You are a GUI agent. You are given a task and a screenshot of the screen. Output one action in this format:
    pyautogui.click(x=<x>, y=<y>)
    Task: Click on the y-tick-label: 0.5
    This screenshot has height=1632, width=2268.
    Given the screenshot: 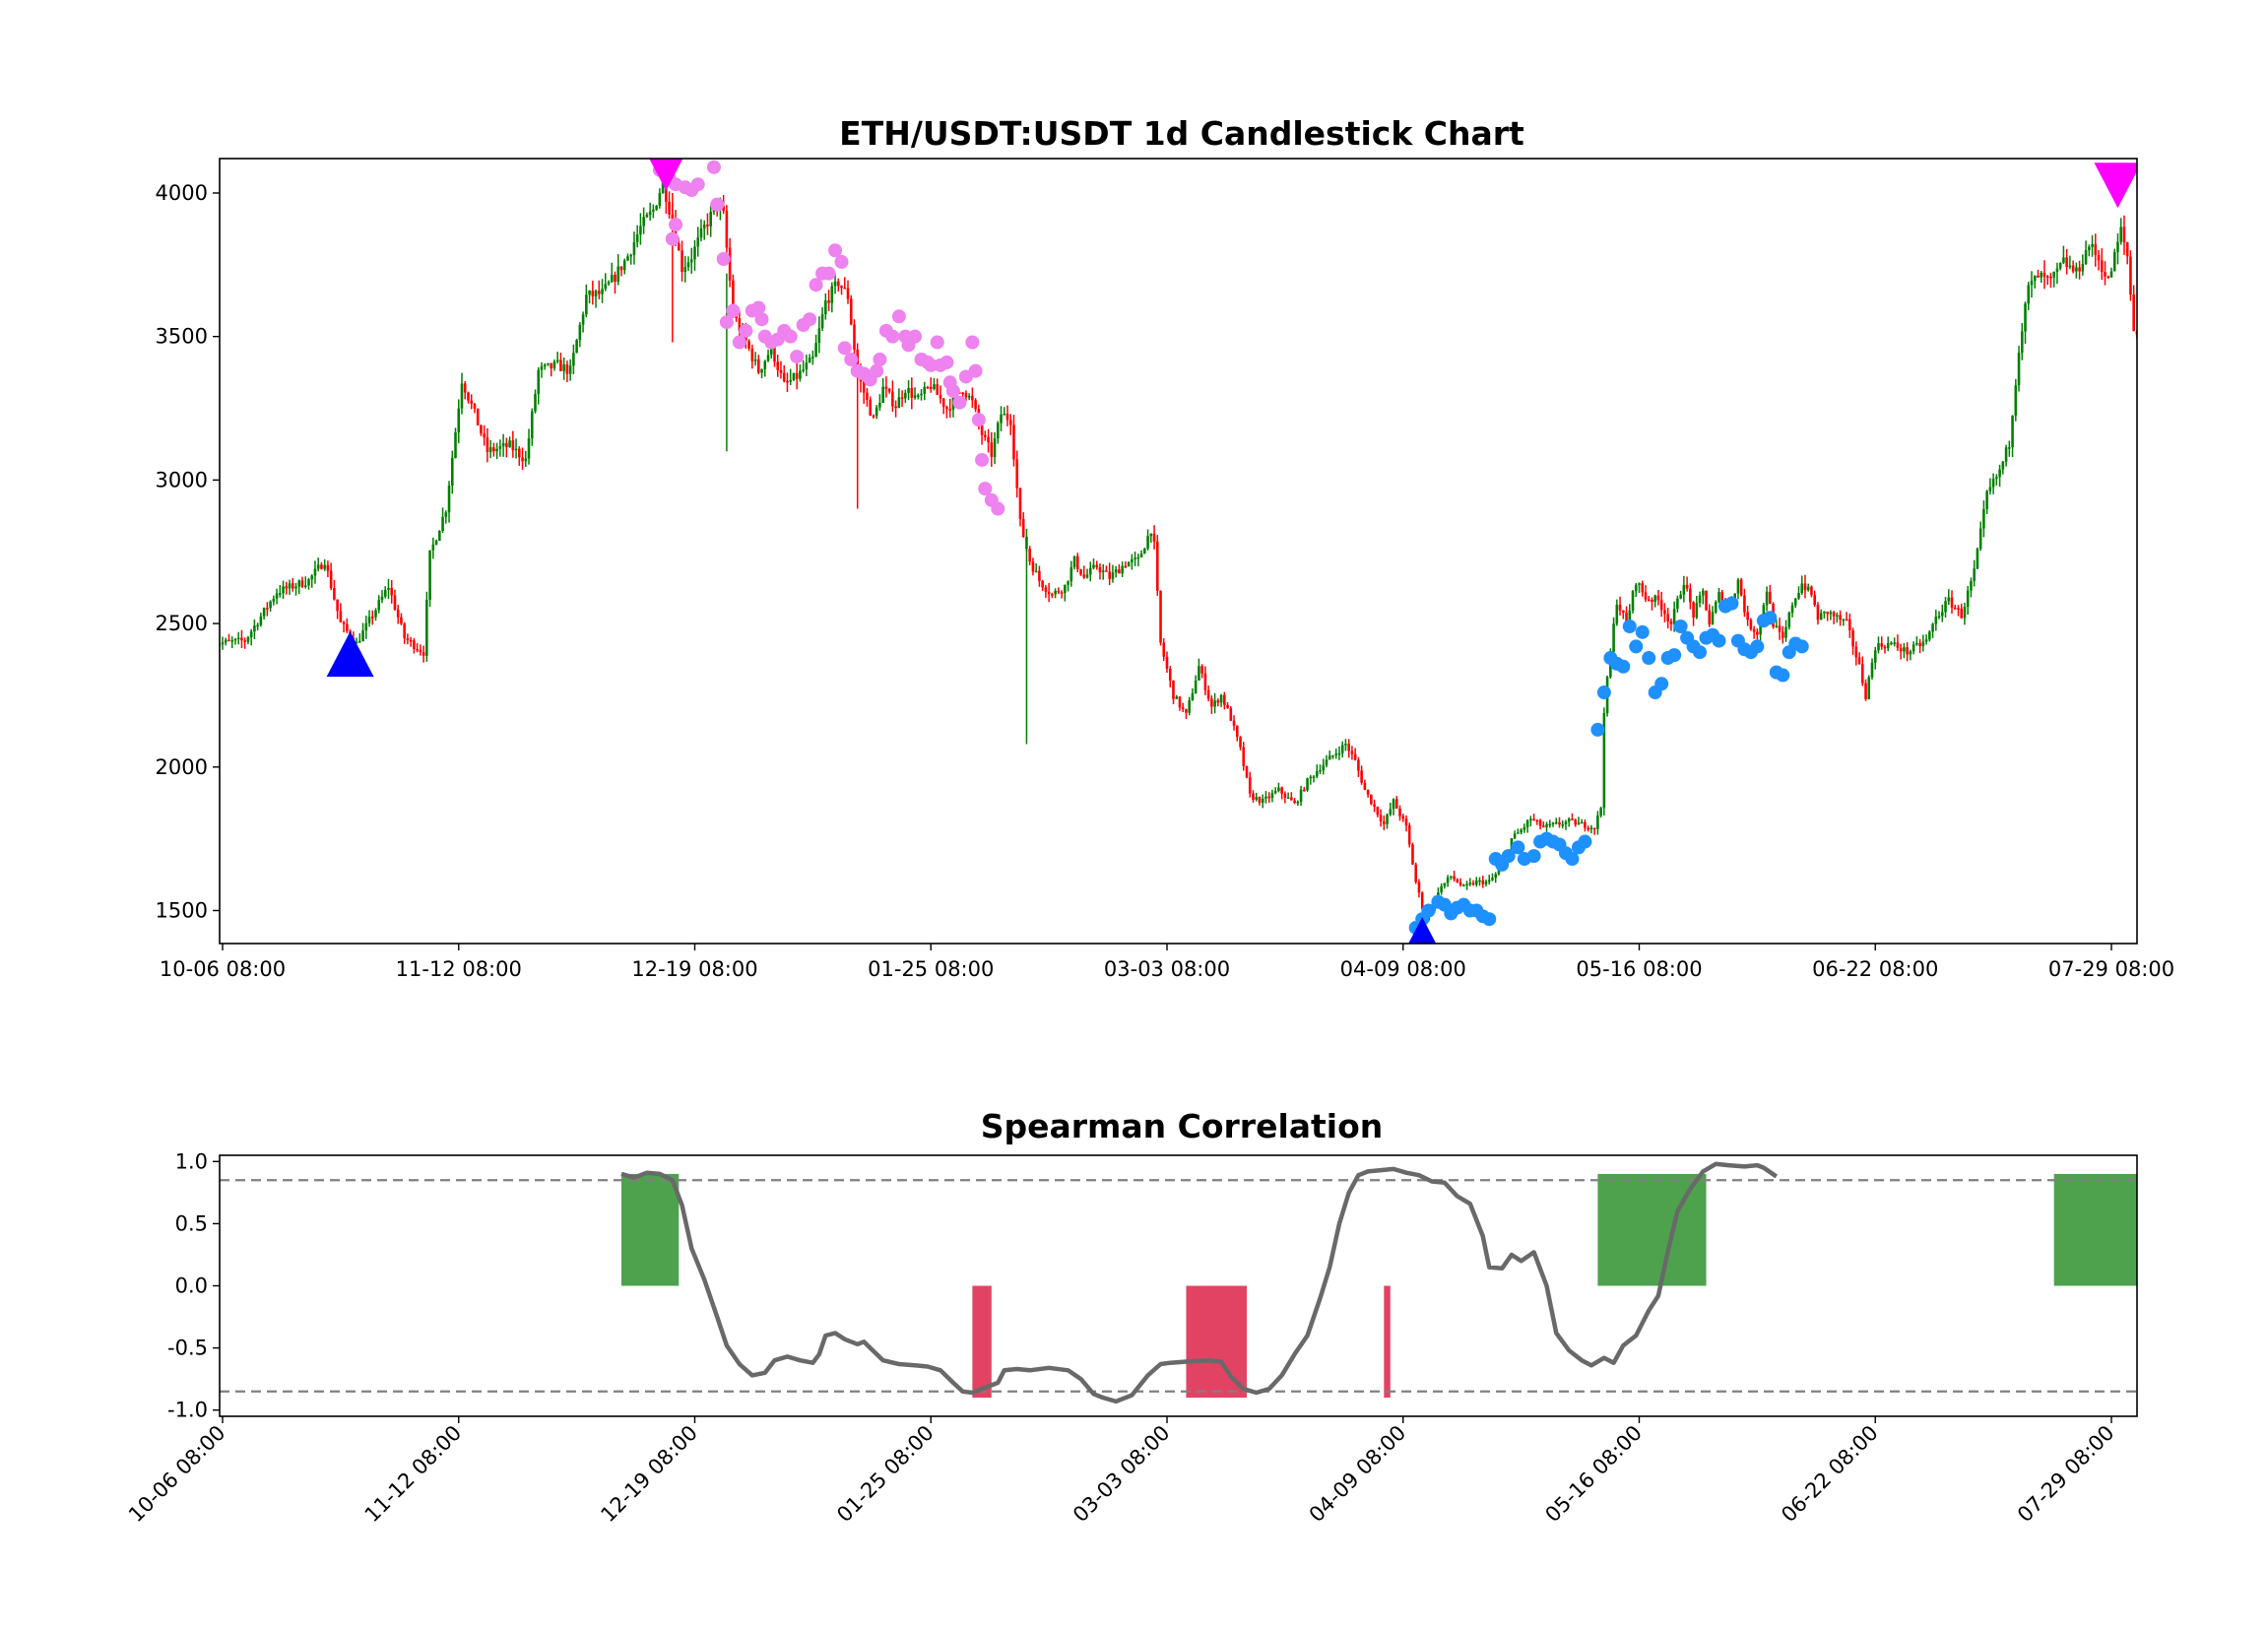 What is the action you would take?
    pyautogui.click(x=191, y=1223)
    